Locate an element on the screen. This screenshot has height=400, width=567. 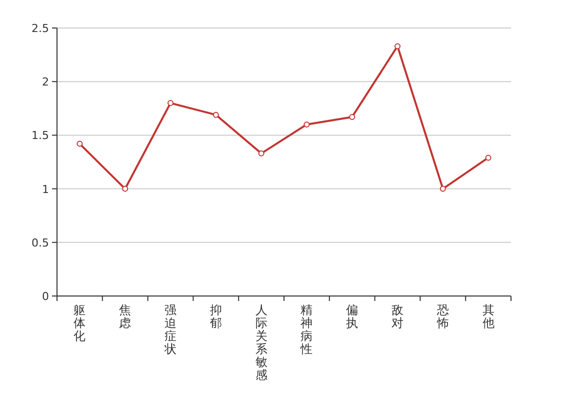
x-tick-label: 焦虑 is located at coordinates (125, 316).